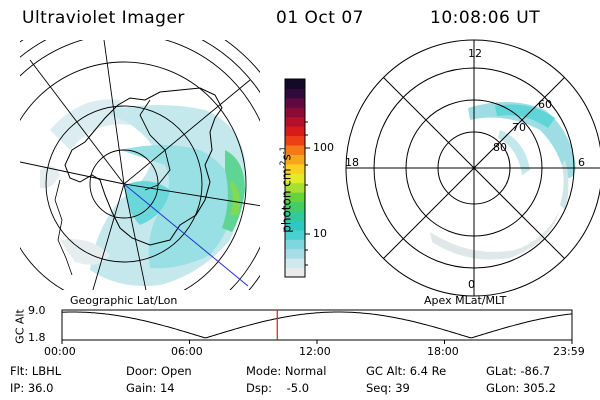 The width and height of the screenshot is (600, 400). I want to click on altitude-plot-frame, so click(317, 325).